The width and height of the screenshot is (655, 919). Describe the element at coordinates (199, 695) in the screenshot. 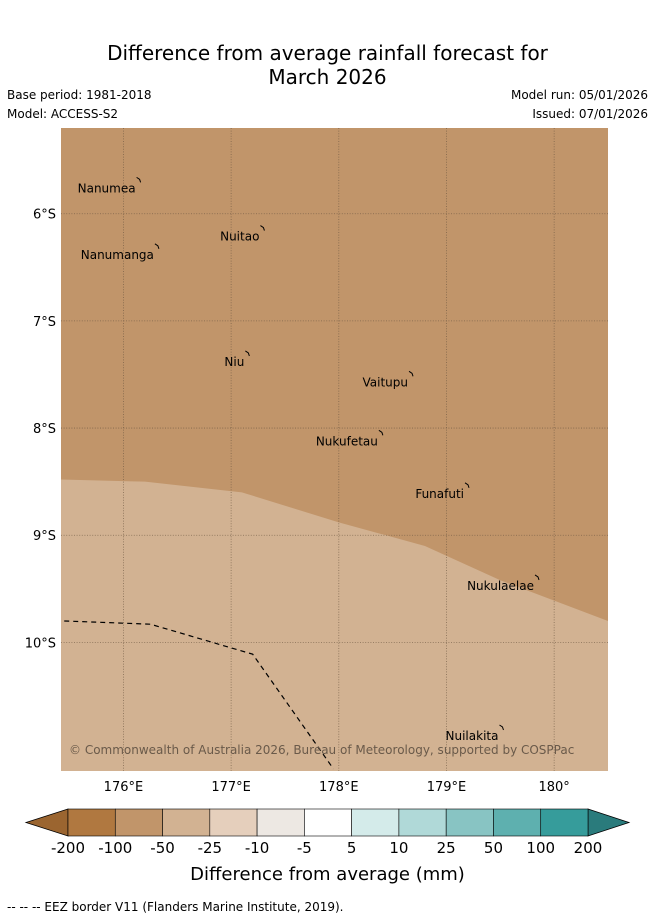

I see `eez-border-line` at that location.